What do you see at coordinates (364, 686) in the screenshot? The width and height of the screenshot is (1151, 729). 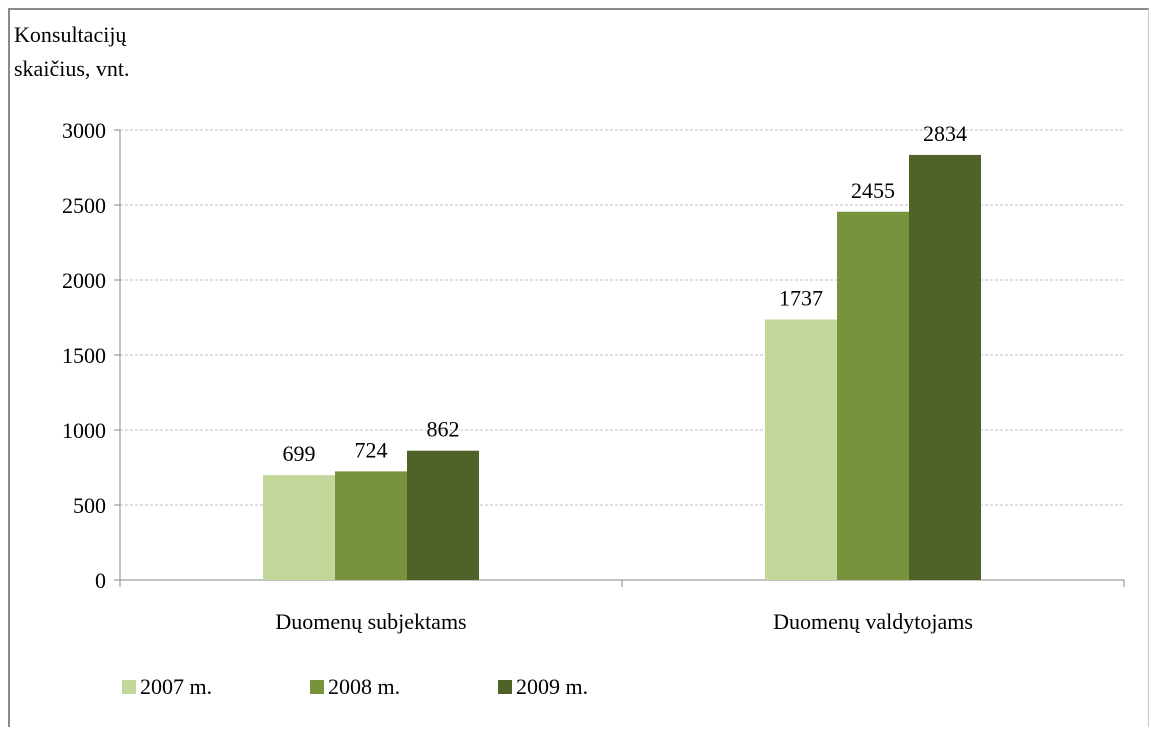 I see `legend-label: 2008 m.` at bounding box center [364, 686].